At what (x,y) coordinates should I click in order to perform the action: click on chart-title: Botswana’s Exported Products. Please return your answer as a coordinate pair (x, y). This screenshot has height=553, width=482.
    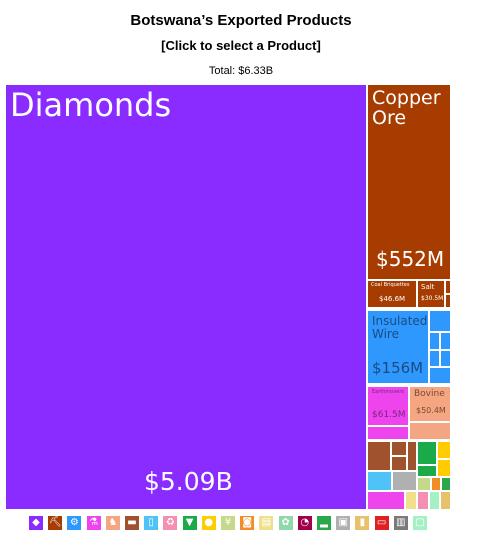
    Looking at the image, I should click on (241, 20).